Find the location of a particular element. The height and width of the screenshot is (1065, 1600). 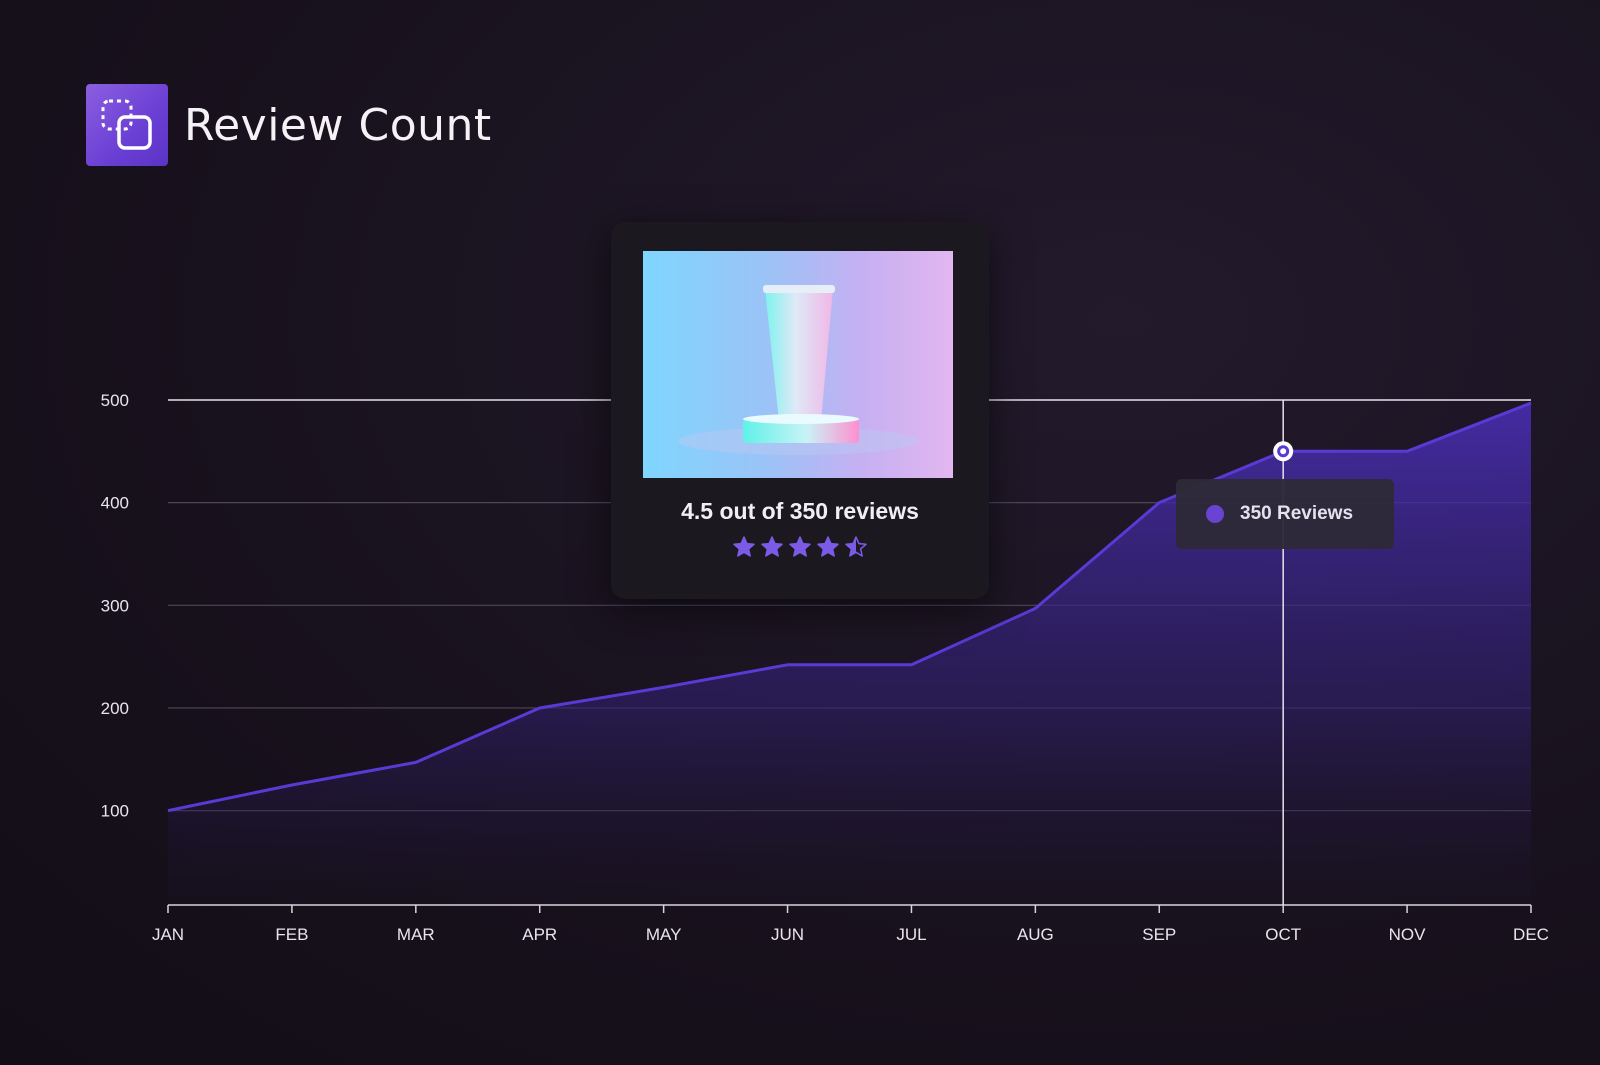

x-tick-label: APR is located at coordinates (539, 934).